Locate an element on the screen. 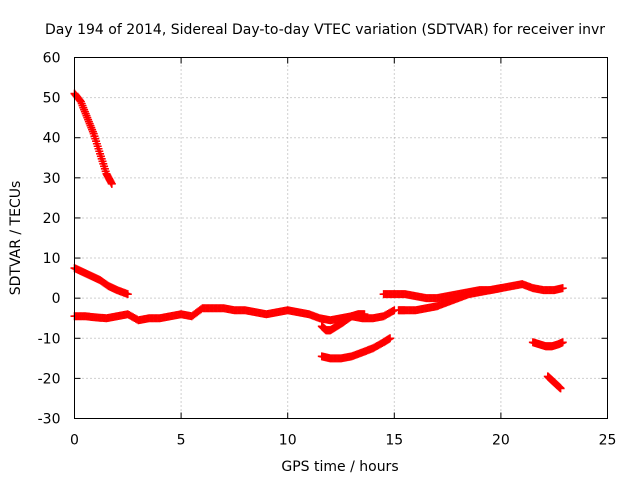  satellite-track-g is located at coordinates (449, 299).